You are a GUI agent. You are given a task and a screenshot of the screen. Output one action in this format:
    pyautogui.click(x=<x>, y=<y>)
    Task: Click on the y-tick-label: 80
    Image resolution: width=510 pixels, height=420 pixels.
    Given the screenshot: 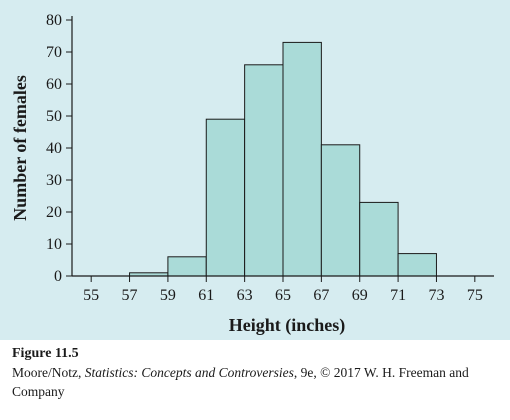 What is the action you would take?
    pyautogui.click(x=54, y=20)
    